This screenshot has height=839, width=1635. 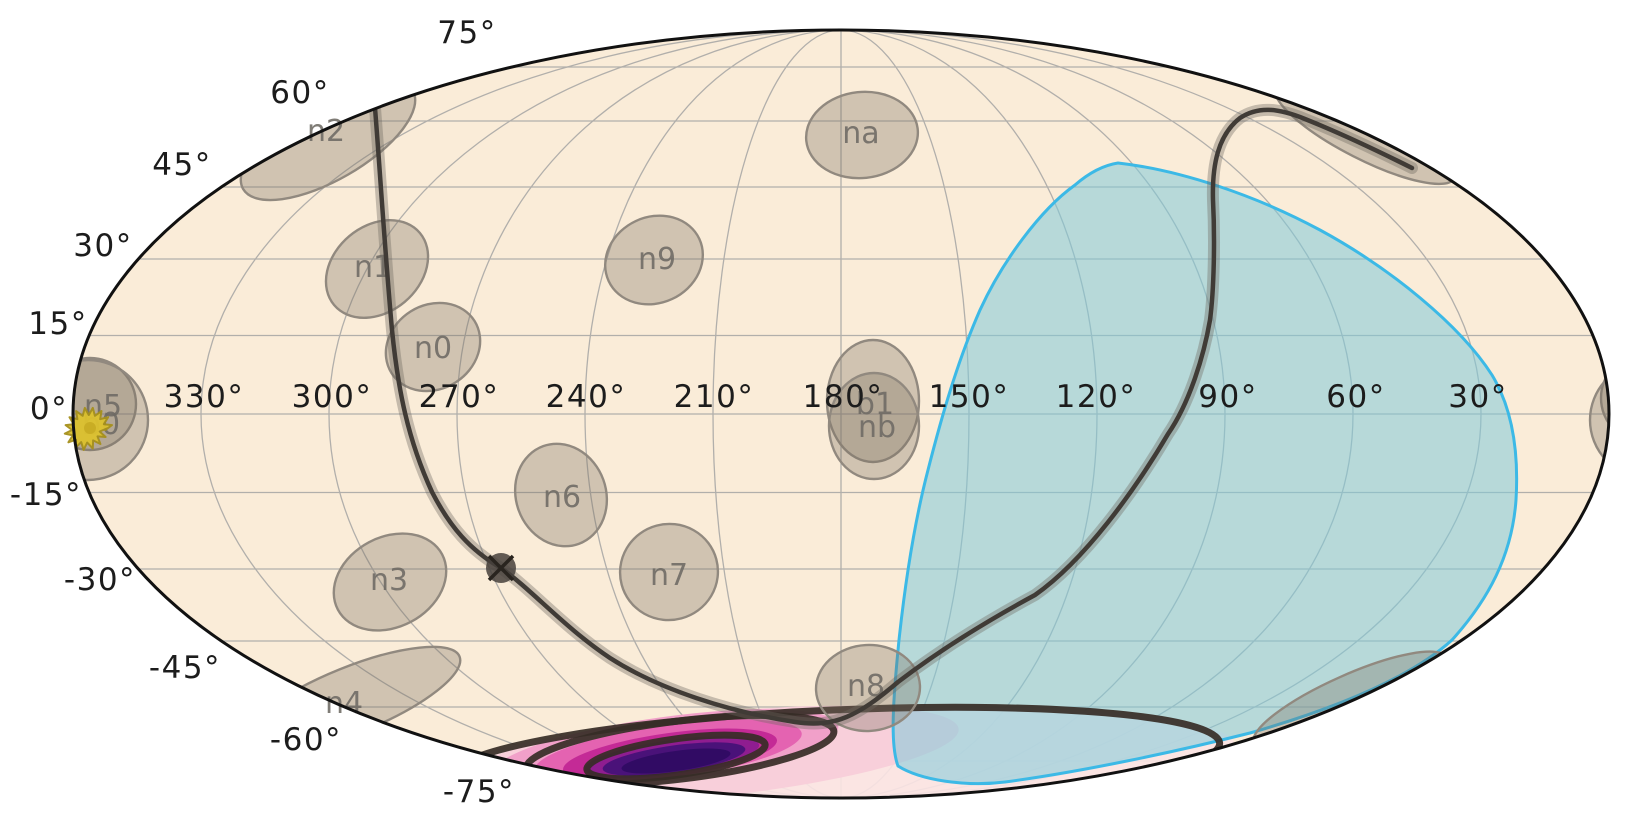 I want to click on lon-tick-60: 60°, so click(x=1355, y=397).